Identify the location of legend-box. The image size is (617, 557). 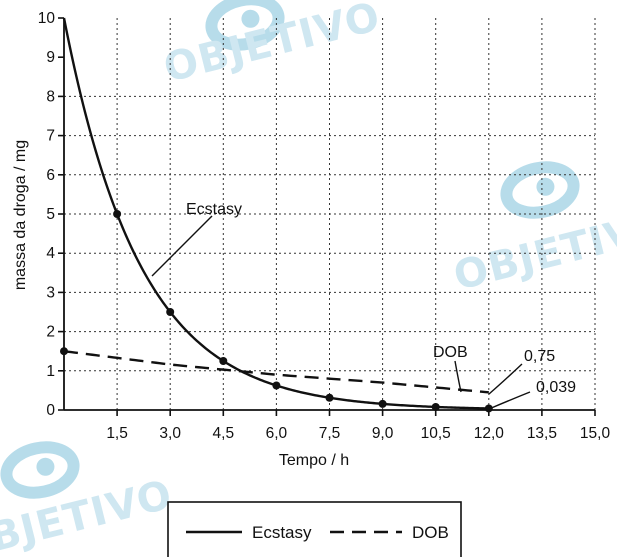
(314, 529).